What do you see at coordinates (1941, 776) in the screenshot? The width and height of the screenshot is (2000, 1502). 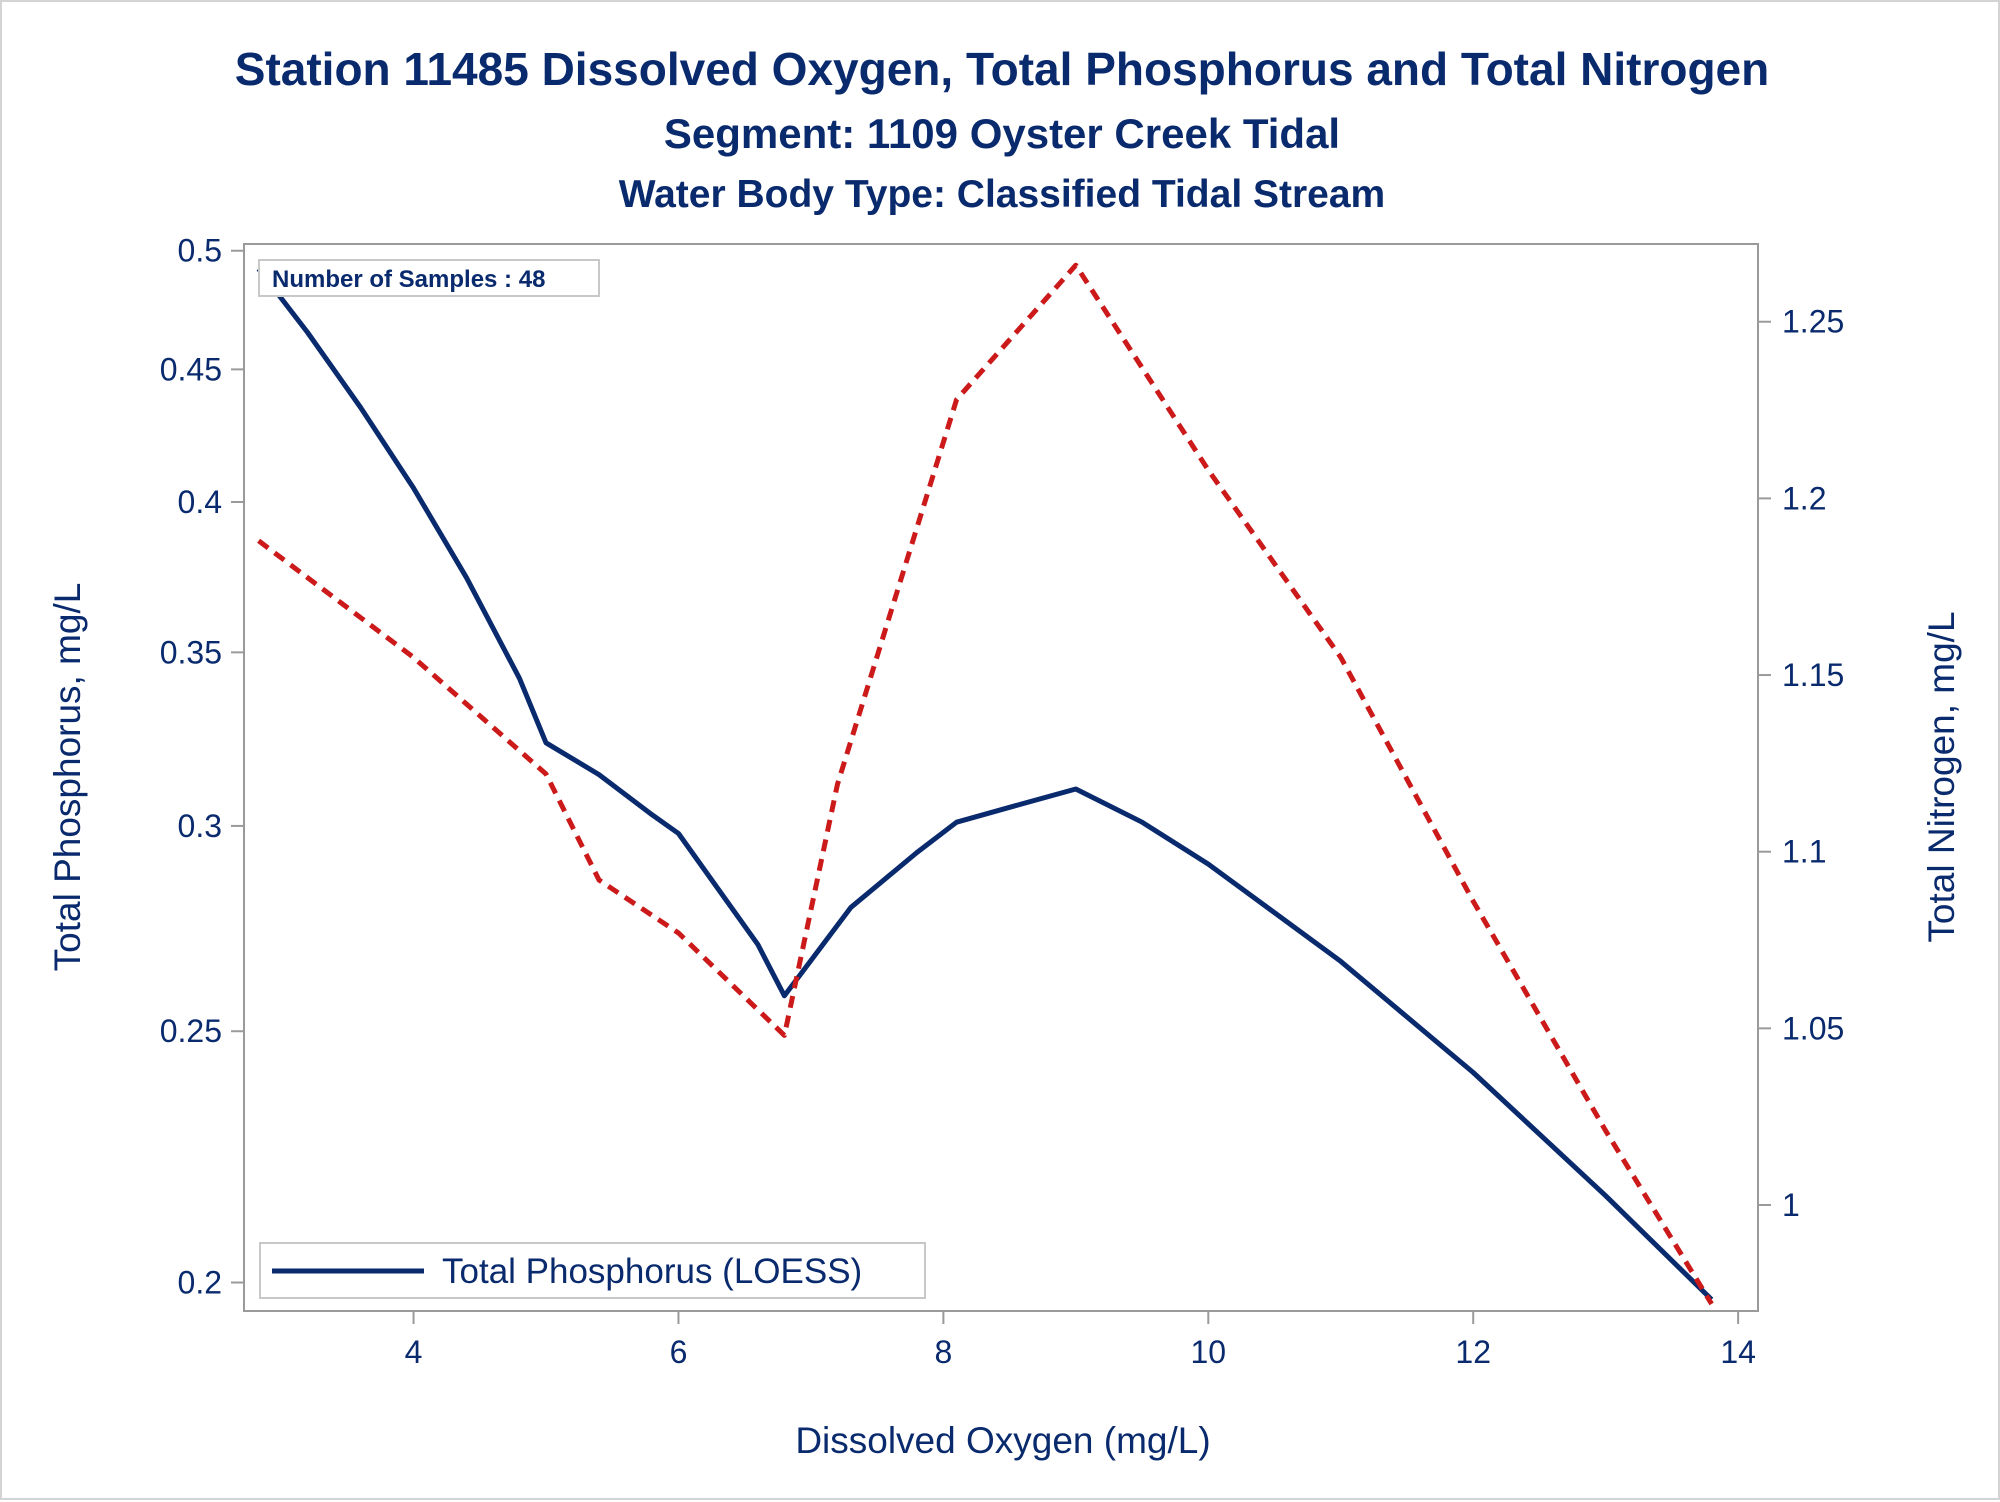 I see `y-axis-label-right: Total Nitrogen, mg/L` at bounding box center [1941, 776].